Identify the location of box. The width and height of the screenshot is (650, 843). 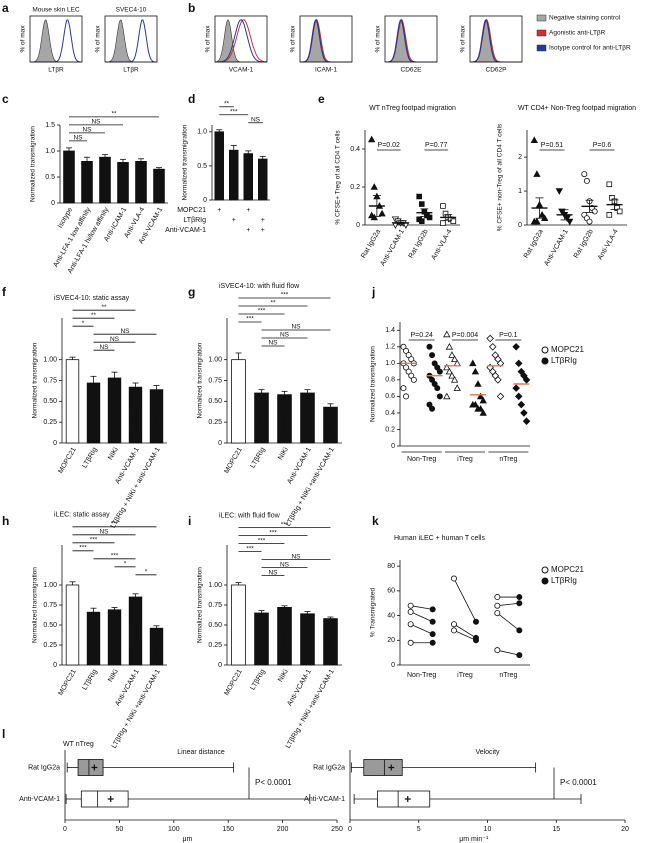
(404, 799).